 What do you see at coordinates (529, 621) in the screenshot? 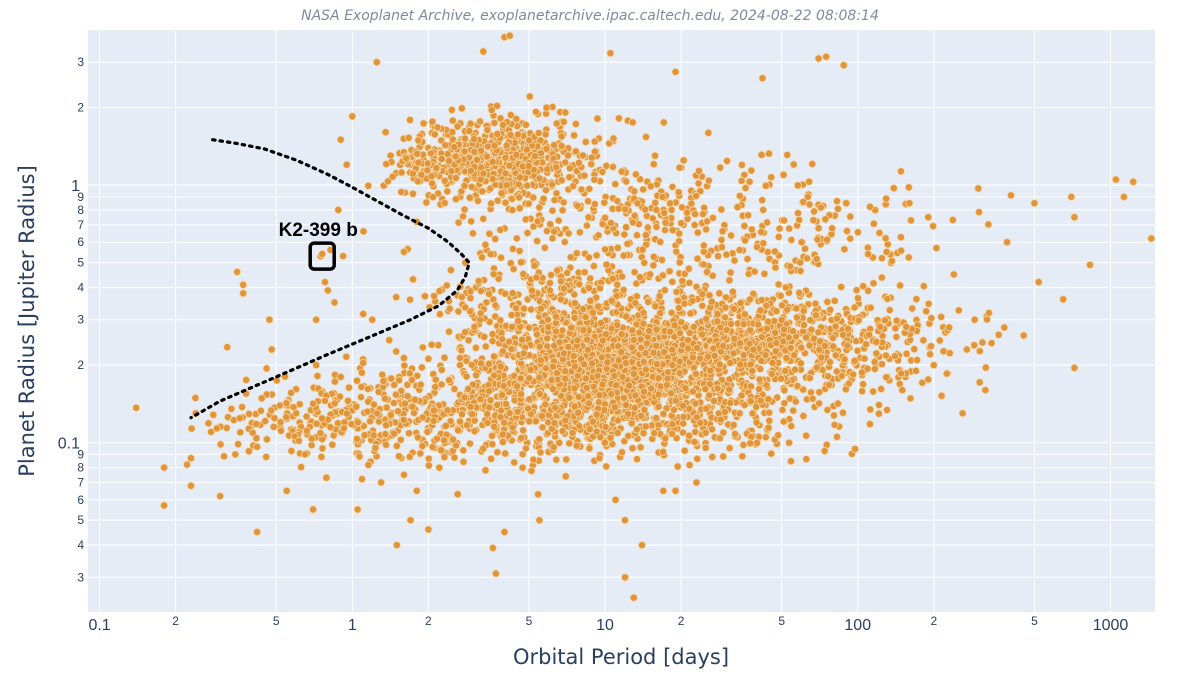
I see `x-minor-tick-label: 5` at bounding box center [529, 621].